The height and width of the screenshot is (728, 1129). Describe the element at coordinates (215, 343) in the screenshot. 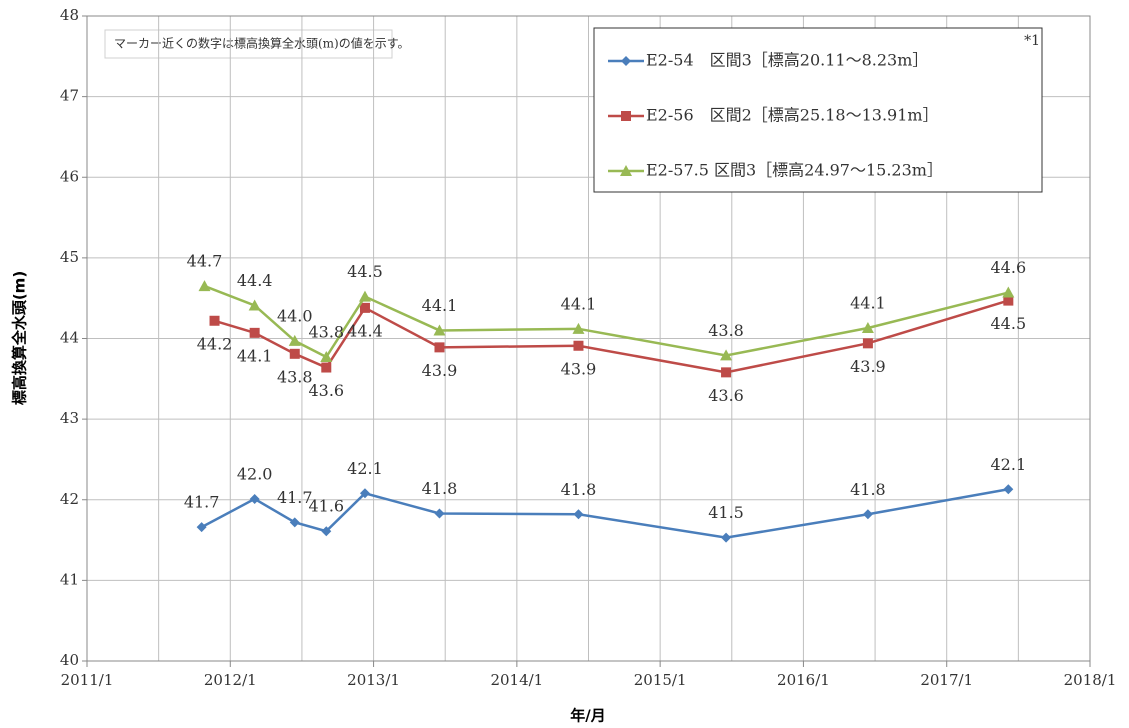

I see `data-label: 44.2` at that location.